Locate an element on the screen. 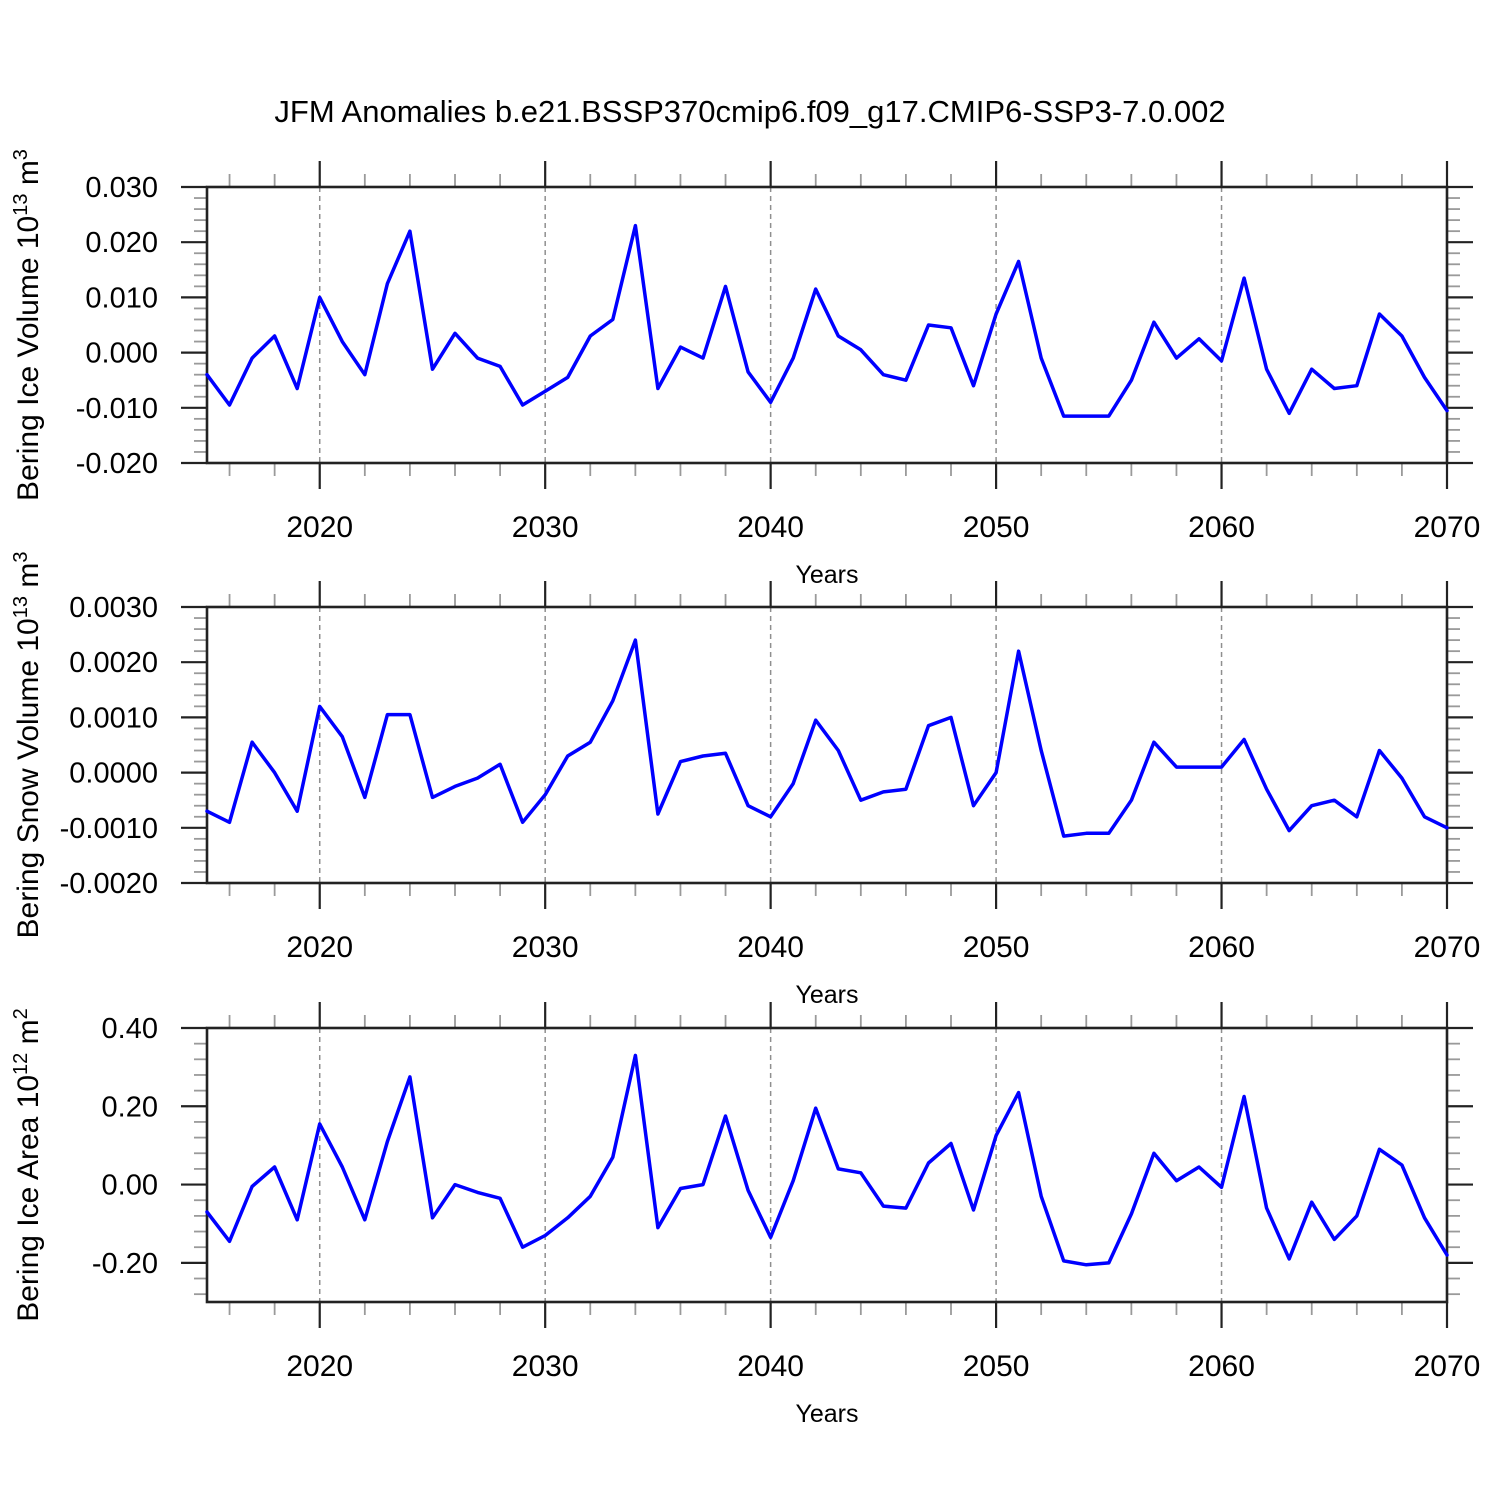 The height and width of the screenshot is (1500, 1500). y-tick-label: 0.40 is located at coordinates (130, 1029).